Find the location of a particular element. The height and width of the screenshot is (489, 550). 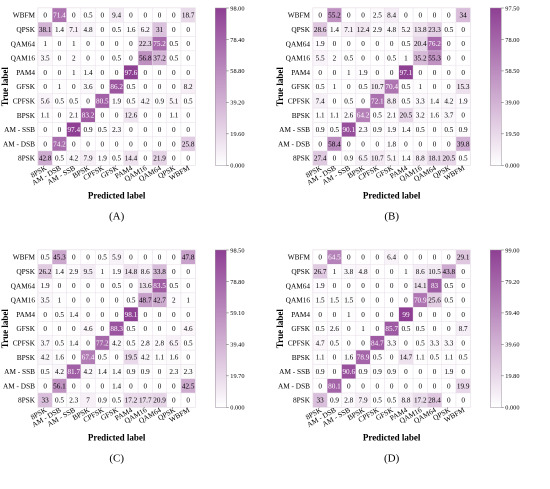

heatmap-cell is located at coordinates (188, 400).